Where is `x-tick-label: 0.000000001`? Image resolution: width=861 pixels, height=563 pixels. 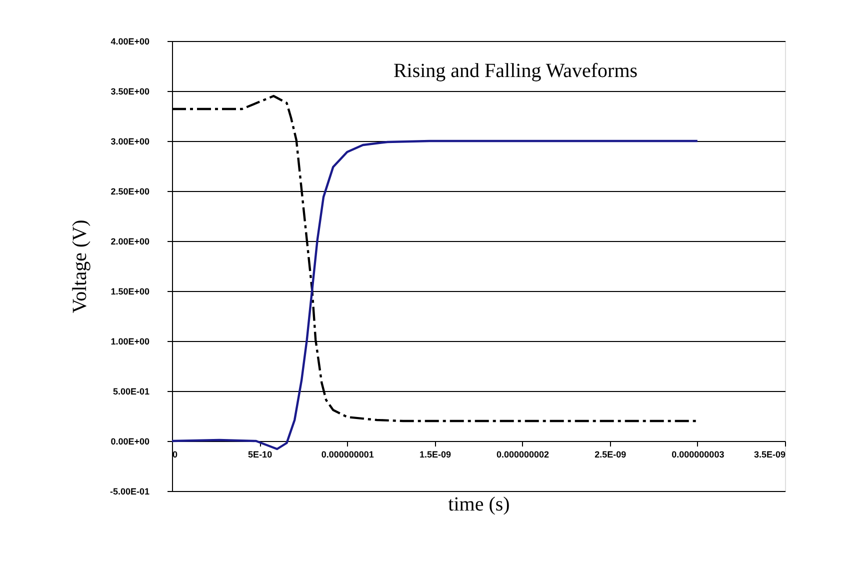 x-tick-label: 0.000000001 is located at coordinates (347, 455).